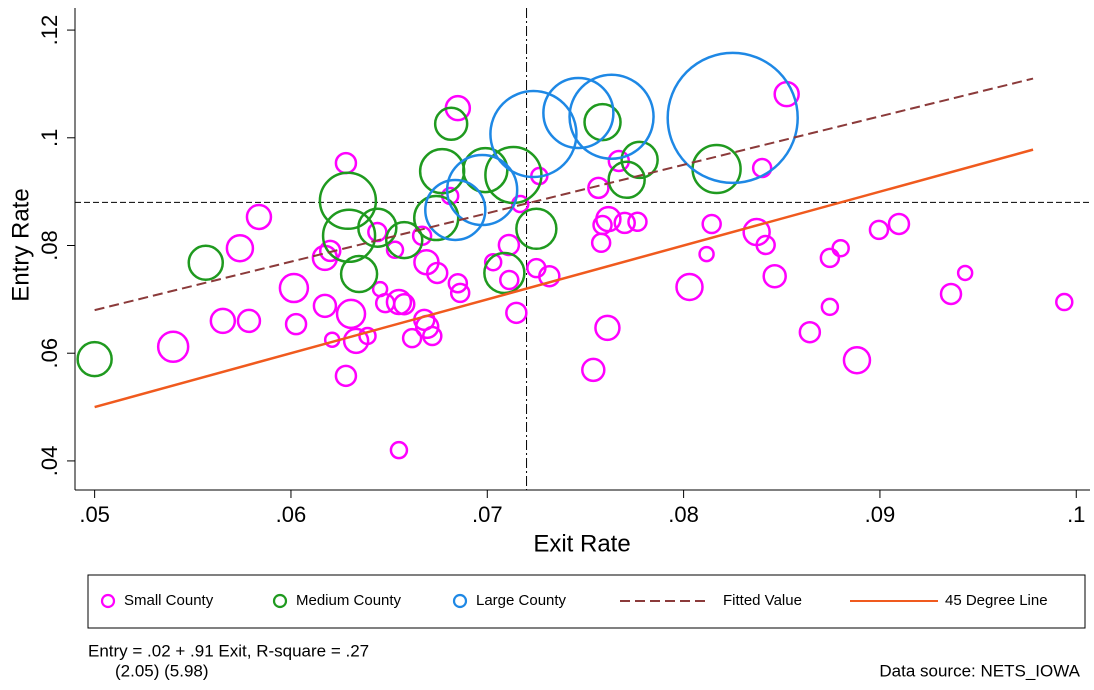 The image size is (1094, 690). What do you see at coordinates (521, 600) in the screenshot?
I see `legend-label: Large County` at bounding box center [521, 600].